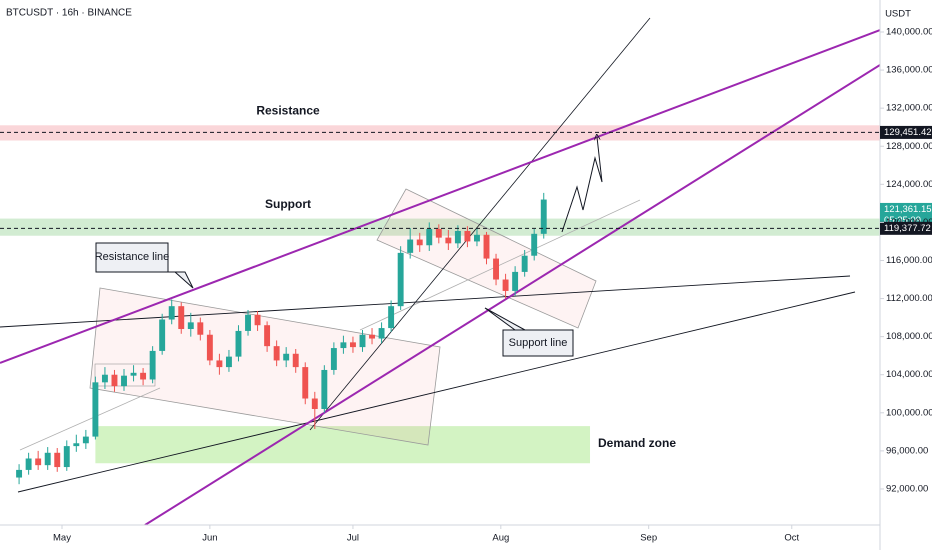 This screenshot has height=550, width=932. Describe the element at coordinates (902, 220) in the screenshot. I see `countdown: 05:35:09` at that location.